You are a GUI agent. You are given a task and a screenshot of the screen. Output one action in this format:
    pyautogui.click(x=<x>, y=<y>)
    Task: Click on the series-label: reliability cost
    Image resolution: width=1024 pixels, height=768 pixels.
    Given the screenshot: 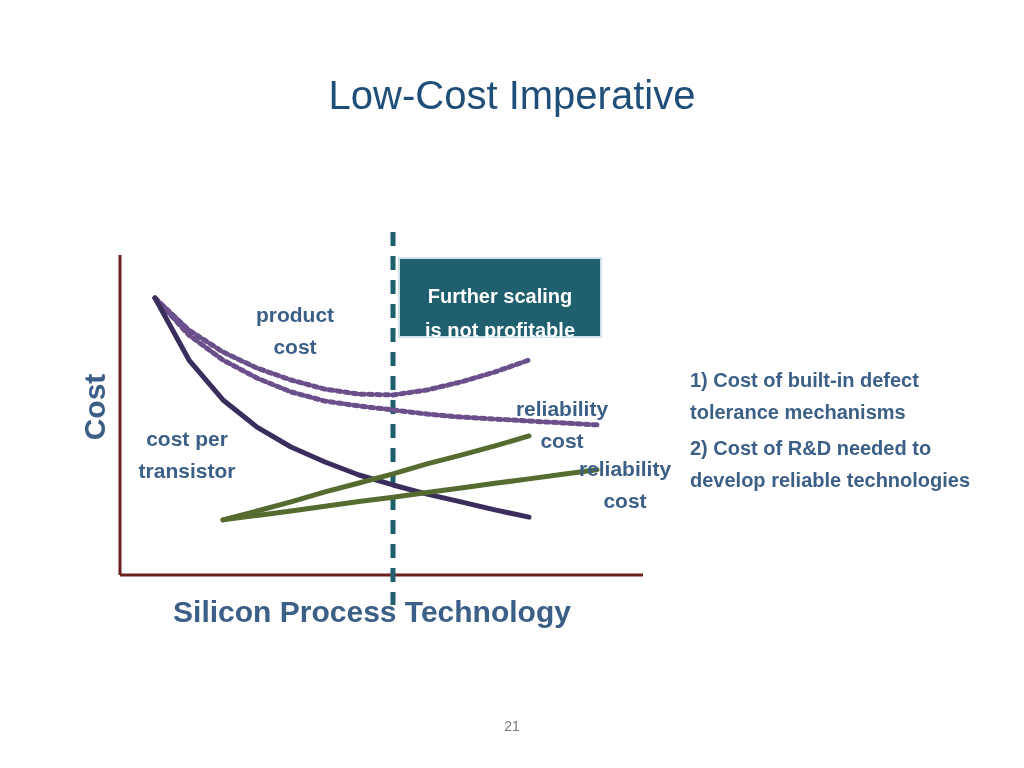 What is the action you would take?
    pyautogui.click(x=625, y=484)
    